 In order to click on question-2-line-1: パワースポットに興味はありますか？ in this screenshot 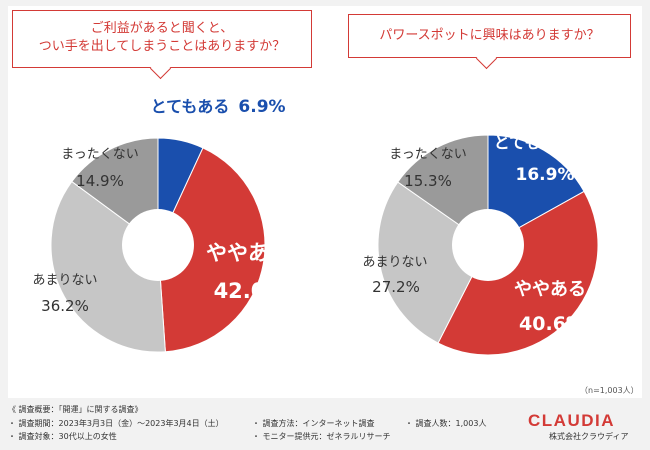, I will do `click(489, 35)`.